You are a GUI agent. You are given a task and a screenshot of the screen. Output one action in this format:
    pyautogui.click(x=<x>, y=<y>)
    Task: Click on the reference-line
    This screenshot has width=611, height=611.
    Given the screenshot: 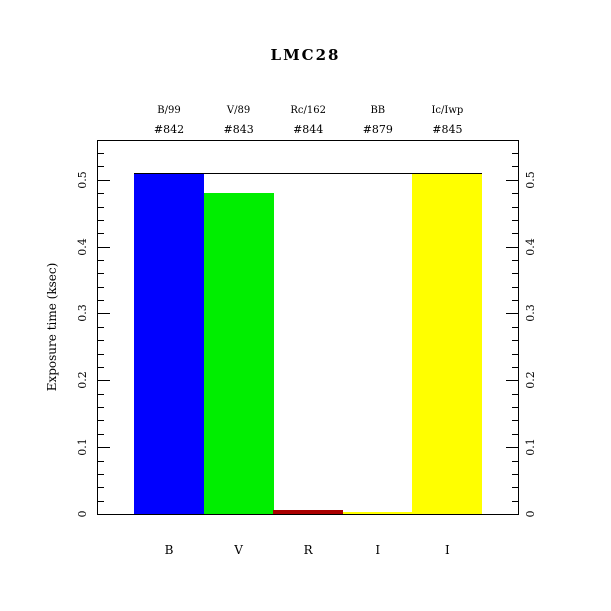 What is the action you would take?
    pyautogui.click(x=308, y=173)
    